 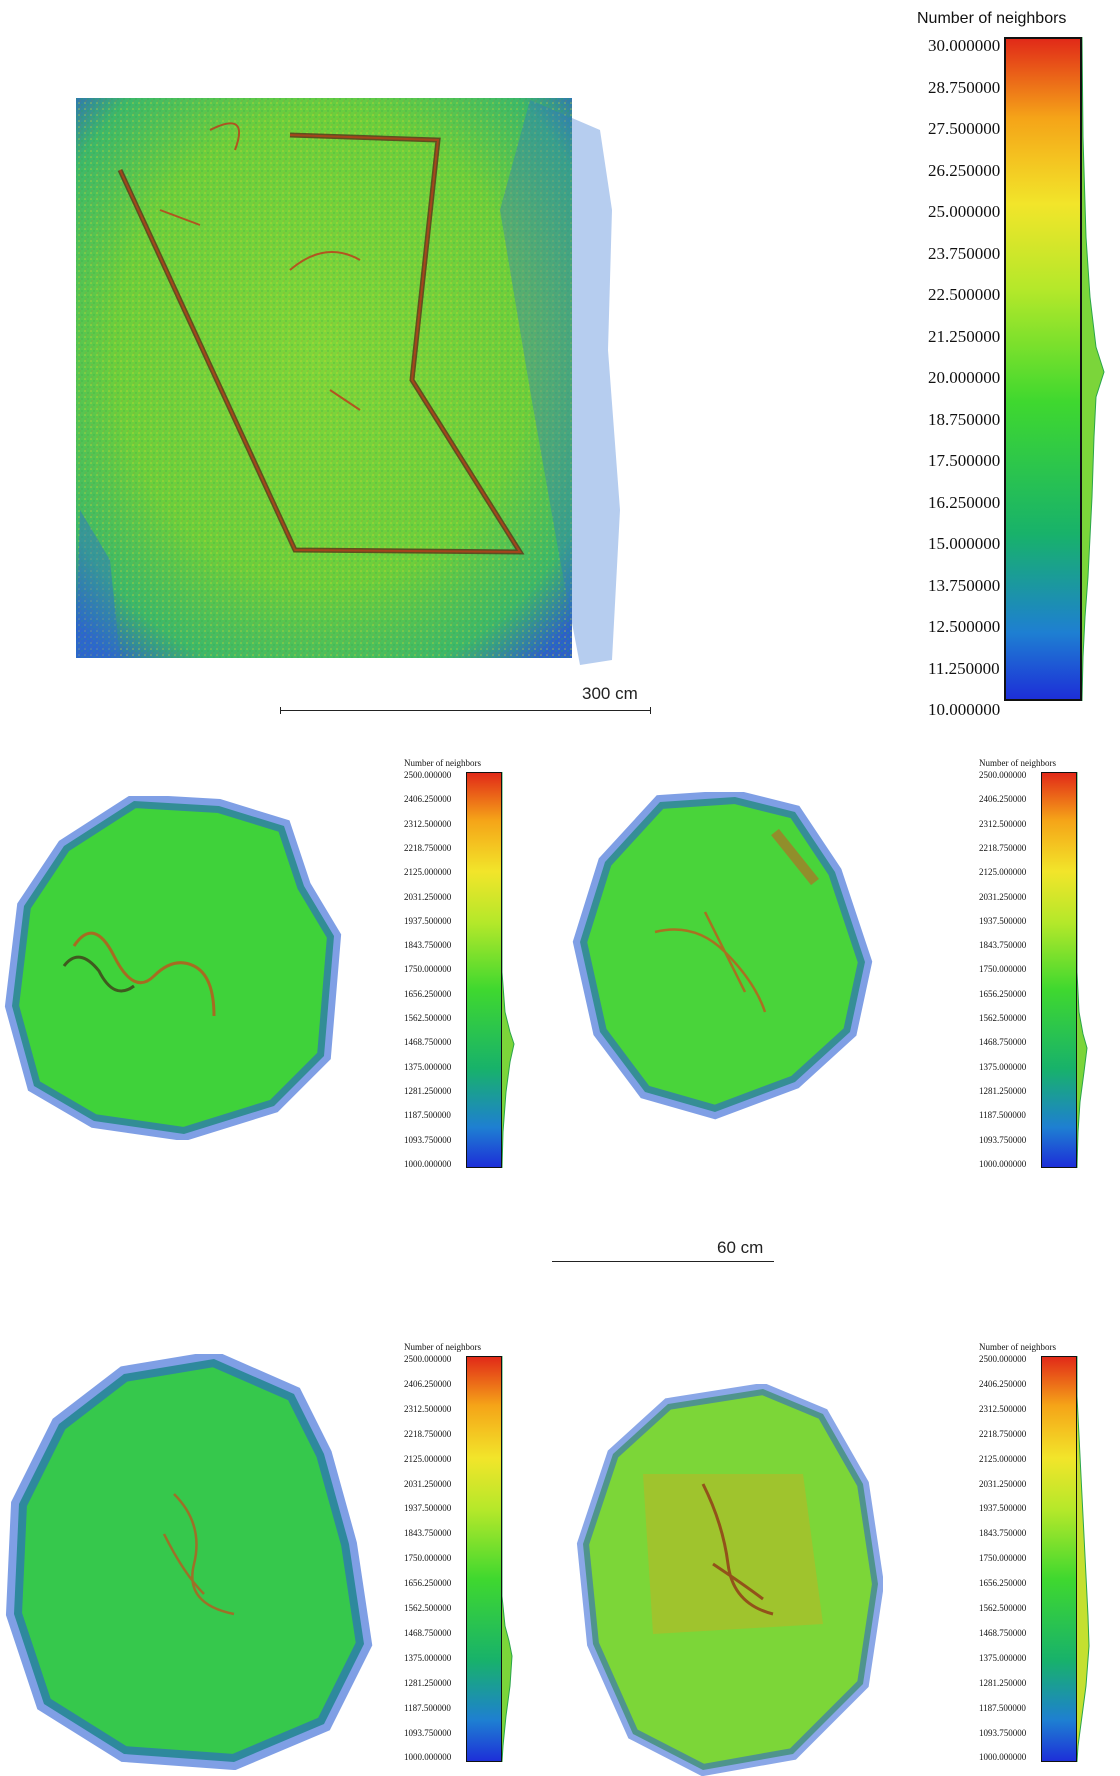 What do you see at coordinates (964, 128) in the screenshot?
I see `colorbar-top-tick-label: 27.500000` at bounding box center [964, 128].